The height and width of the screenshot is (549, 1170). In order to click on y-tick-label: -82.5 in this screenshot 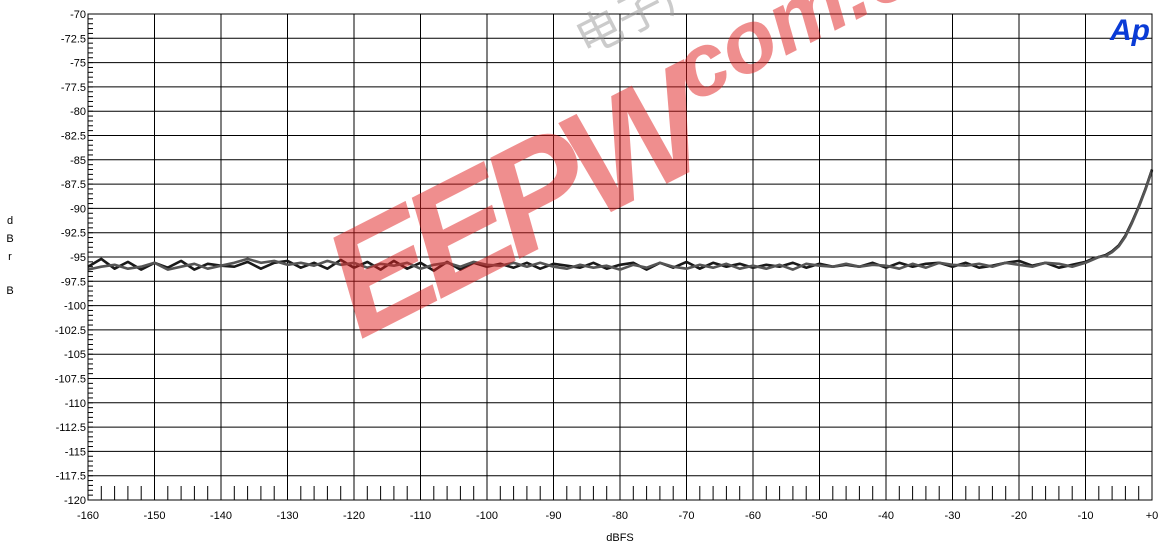, I will do `click(73, 137)`.